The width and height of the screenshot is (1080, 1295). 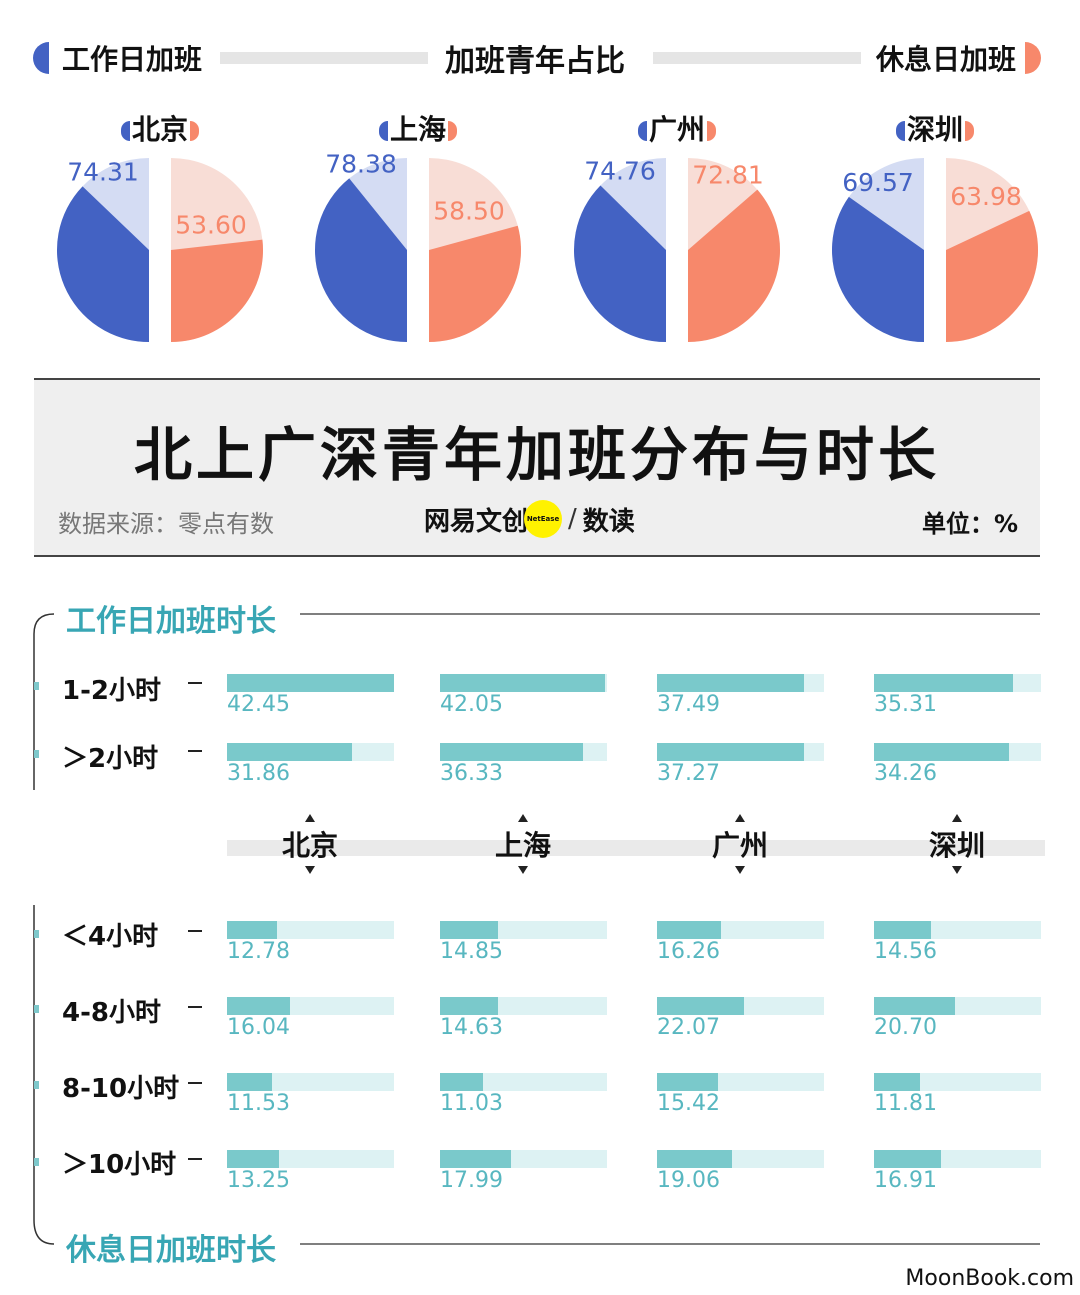 What do you see at coordinates (471, 704) in the screenshot?
I see `bar-value-label: 42.05` at bounding box center [471, 704].